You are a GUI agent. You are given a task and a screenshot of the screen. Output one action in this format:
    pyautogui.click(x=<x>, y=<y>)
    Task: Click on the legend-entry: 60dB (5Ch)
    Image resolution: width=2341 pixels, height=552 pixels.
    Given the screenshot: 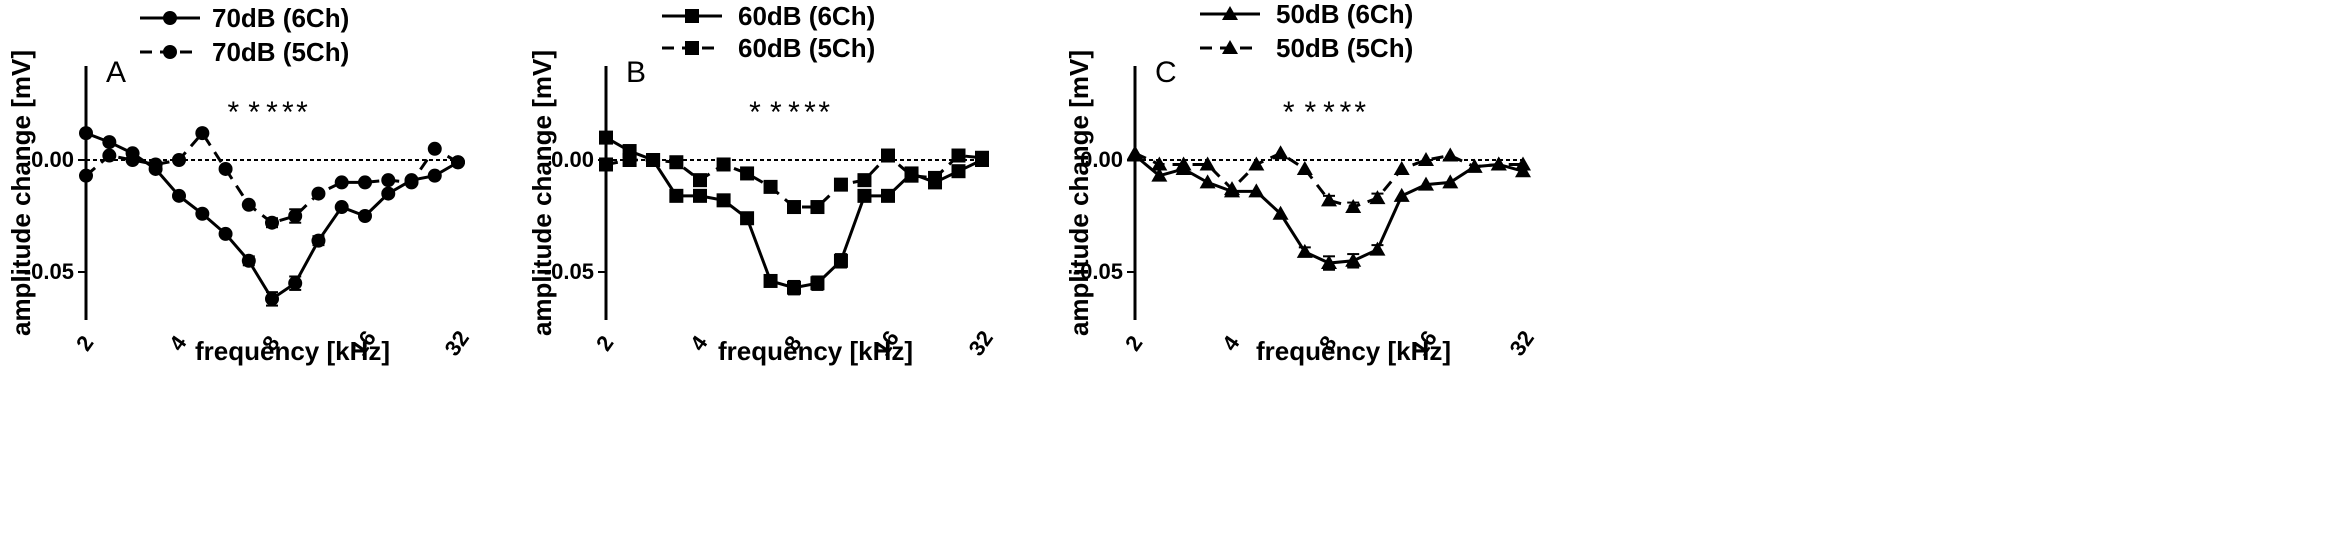 What is the action you would take?
    pyautogui.click(x=768, y=48)
    